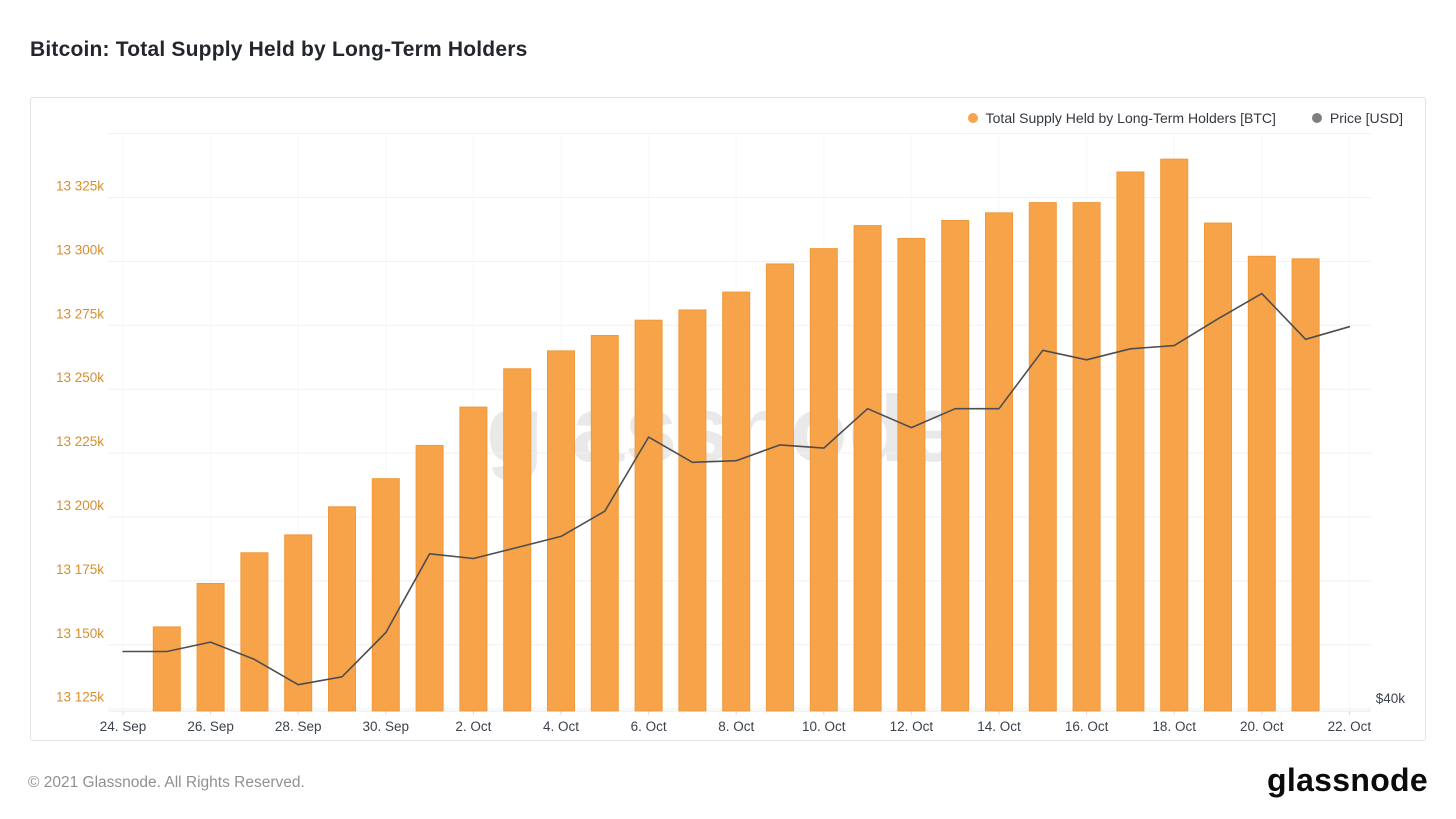 The height and width of the screenshot is (819, 1456). What do you see at coordinates (1347, 780) in the screenshot?
I see `glassnode-logo: glassnode` at bounding box center [1347, 780].